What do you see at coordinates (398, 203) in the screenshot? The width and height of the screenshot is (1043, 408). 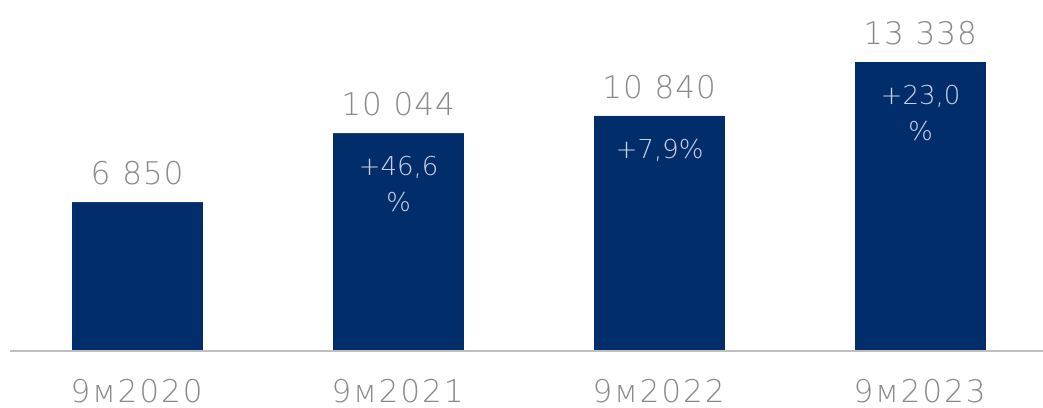 I see `growth-label-2-line-2: %` at bounding box center [398, 203].